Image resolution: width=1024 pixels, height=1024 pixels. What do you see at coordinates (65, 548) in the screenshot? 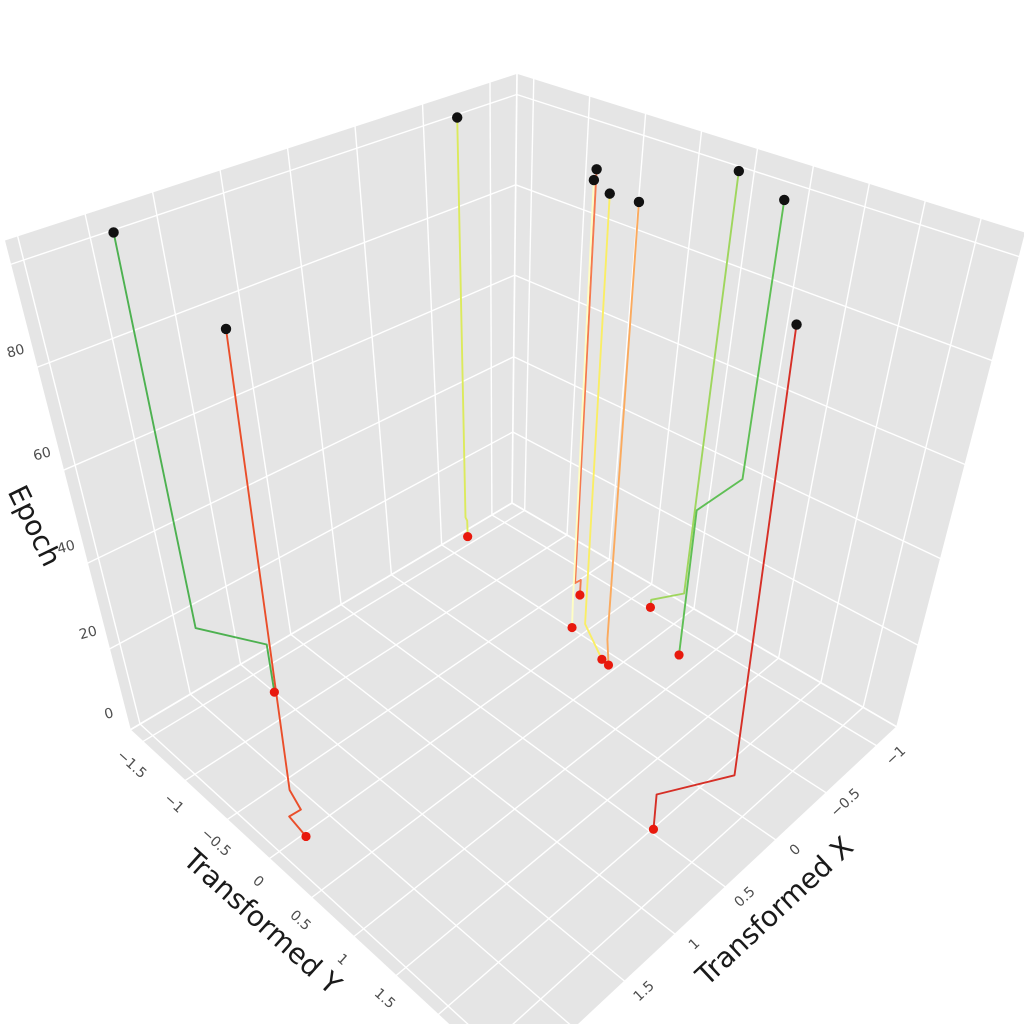
I see `z-tick-label: 40` at bounding box center [65, 548].